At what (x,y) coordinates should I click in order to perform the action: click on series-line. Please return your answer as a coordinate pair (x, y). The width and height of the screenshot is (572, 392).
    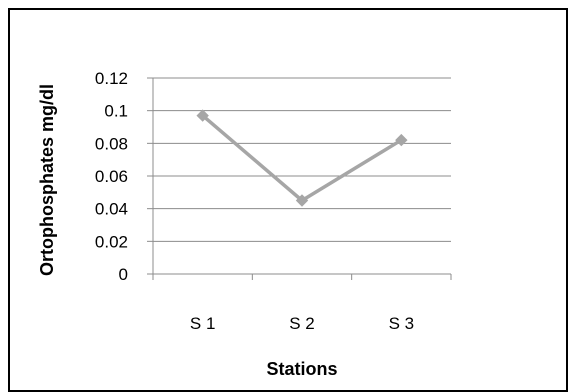
    Looking at the image, I should click on (302, 158).